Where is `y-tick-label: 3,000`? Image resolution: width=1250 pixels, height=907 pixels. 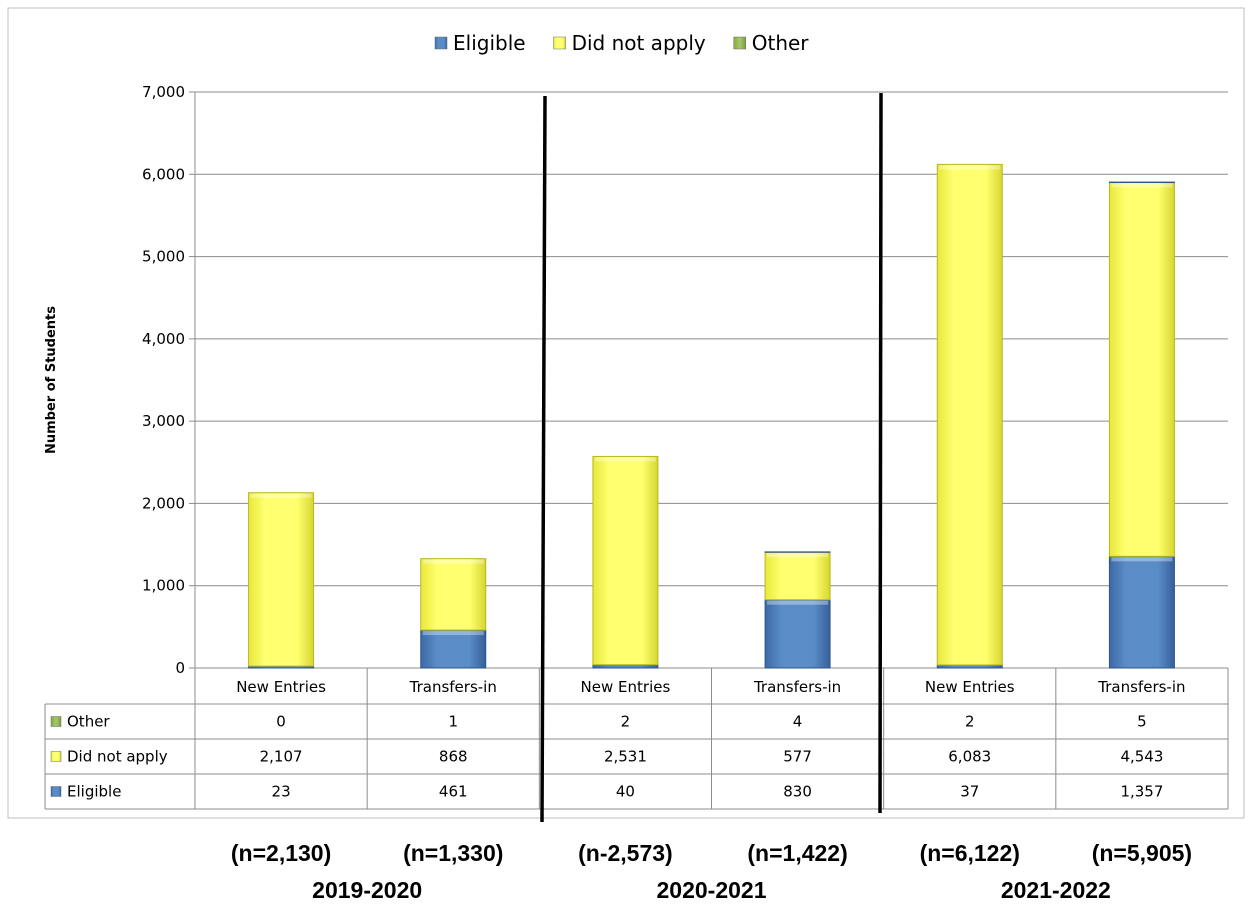
y-tick-label: 3,000 is located at coordinates (163, 421).